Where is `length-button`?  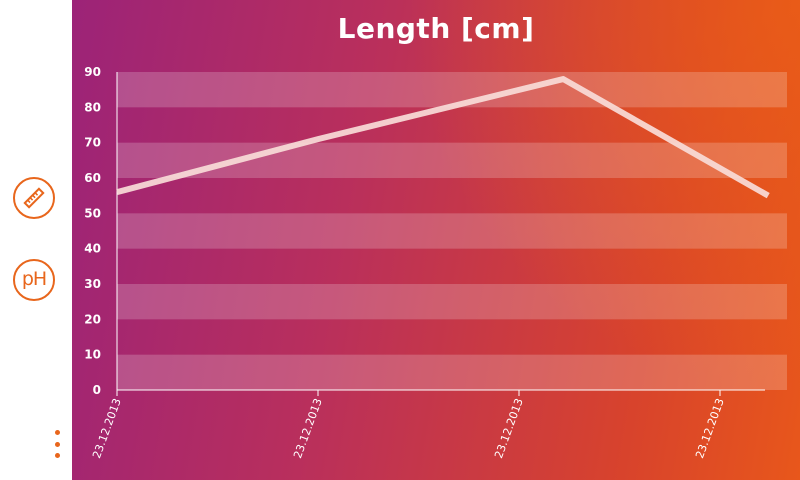
length-button is located at coordinates (34, 198).